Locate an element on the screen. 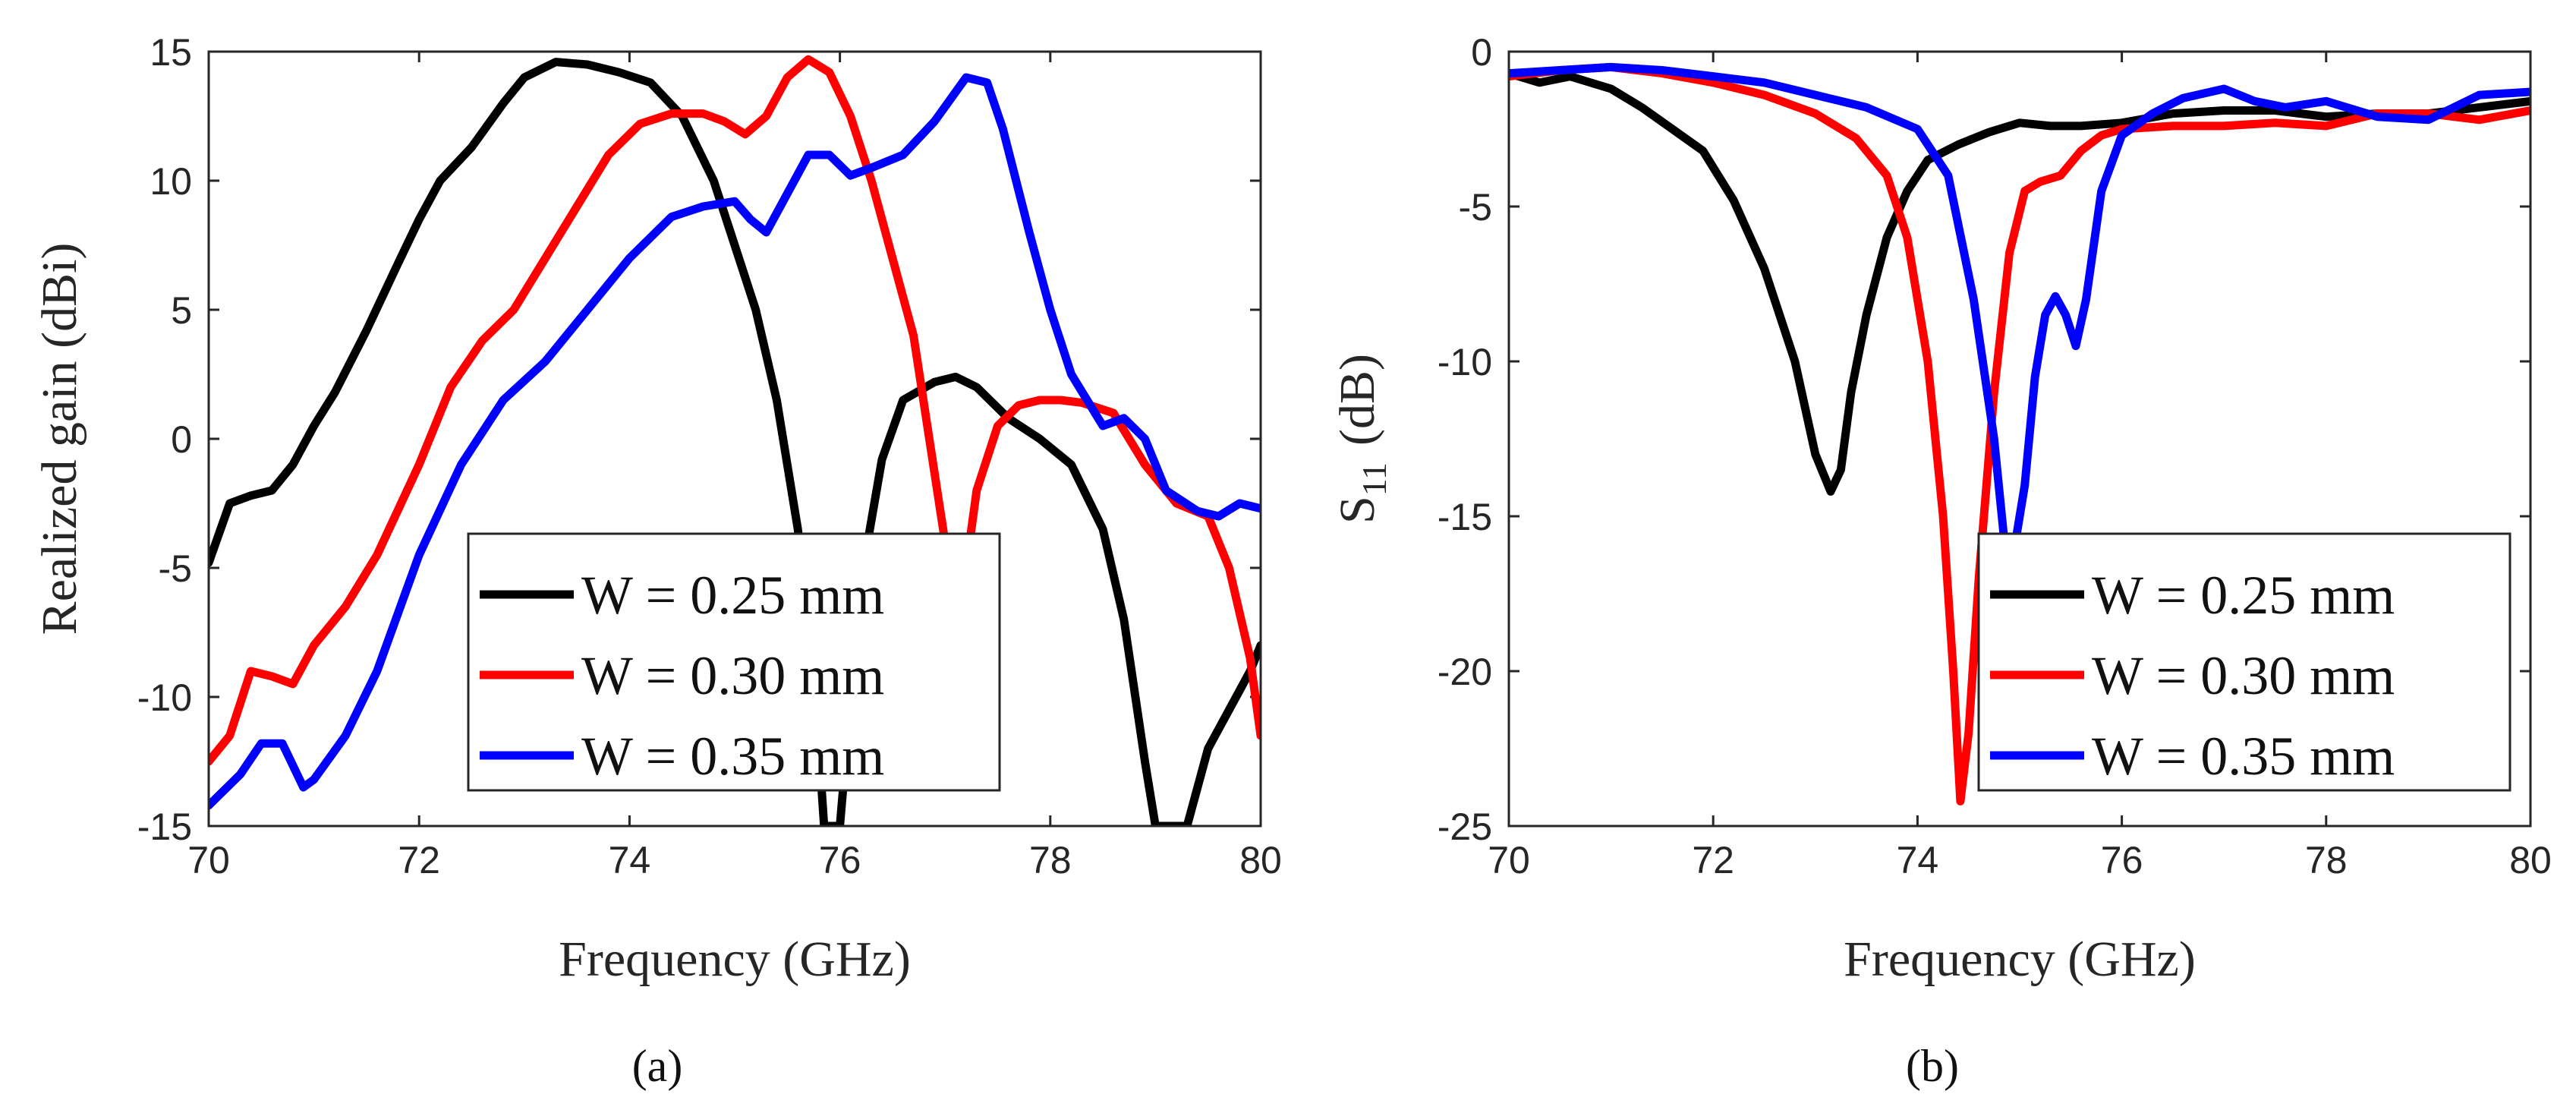  panel-a-legend: W = 0.25 mm W = 0.30 mm W = 0.35 mm is located at coordinates (734, 662).